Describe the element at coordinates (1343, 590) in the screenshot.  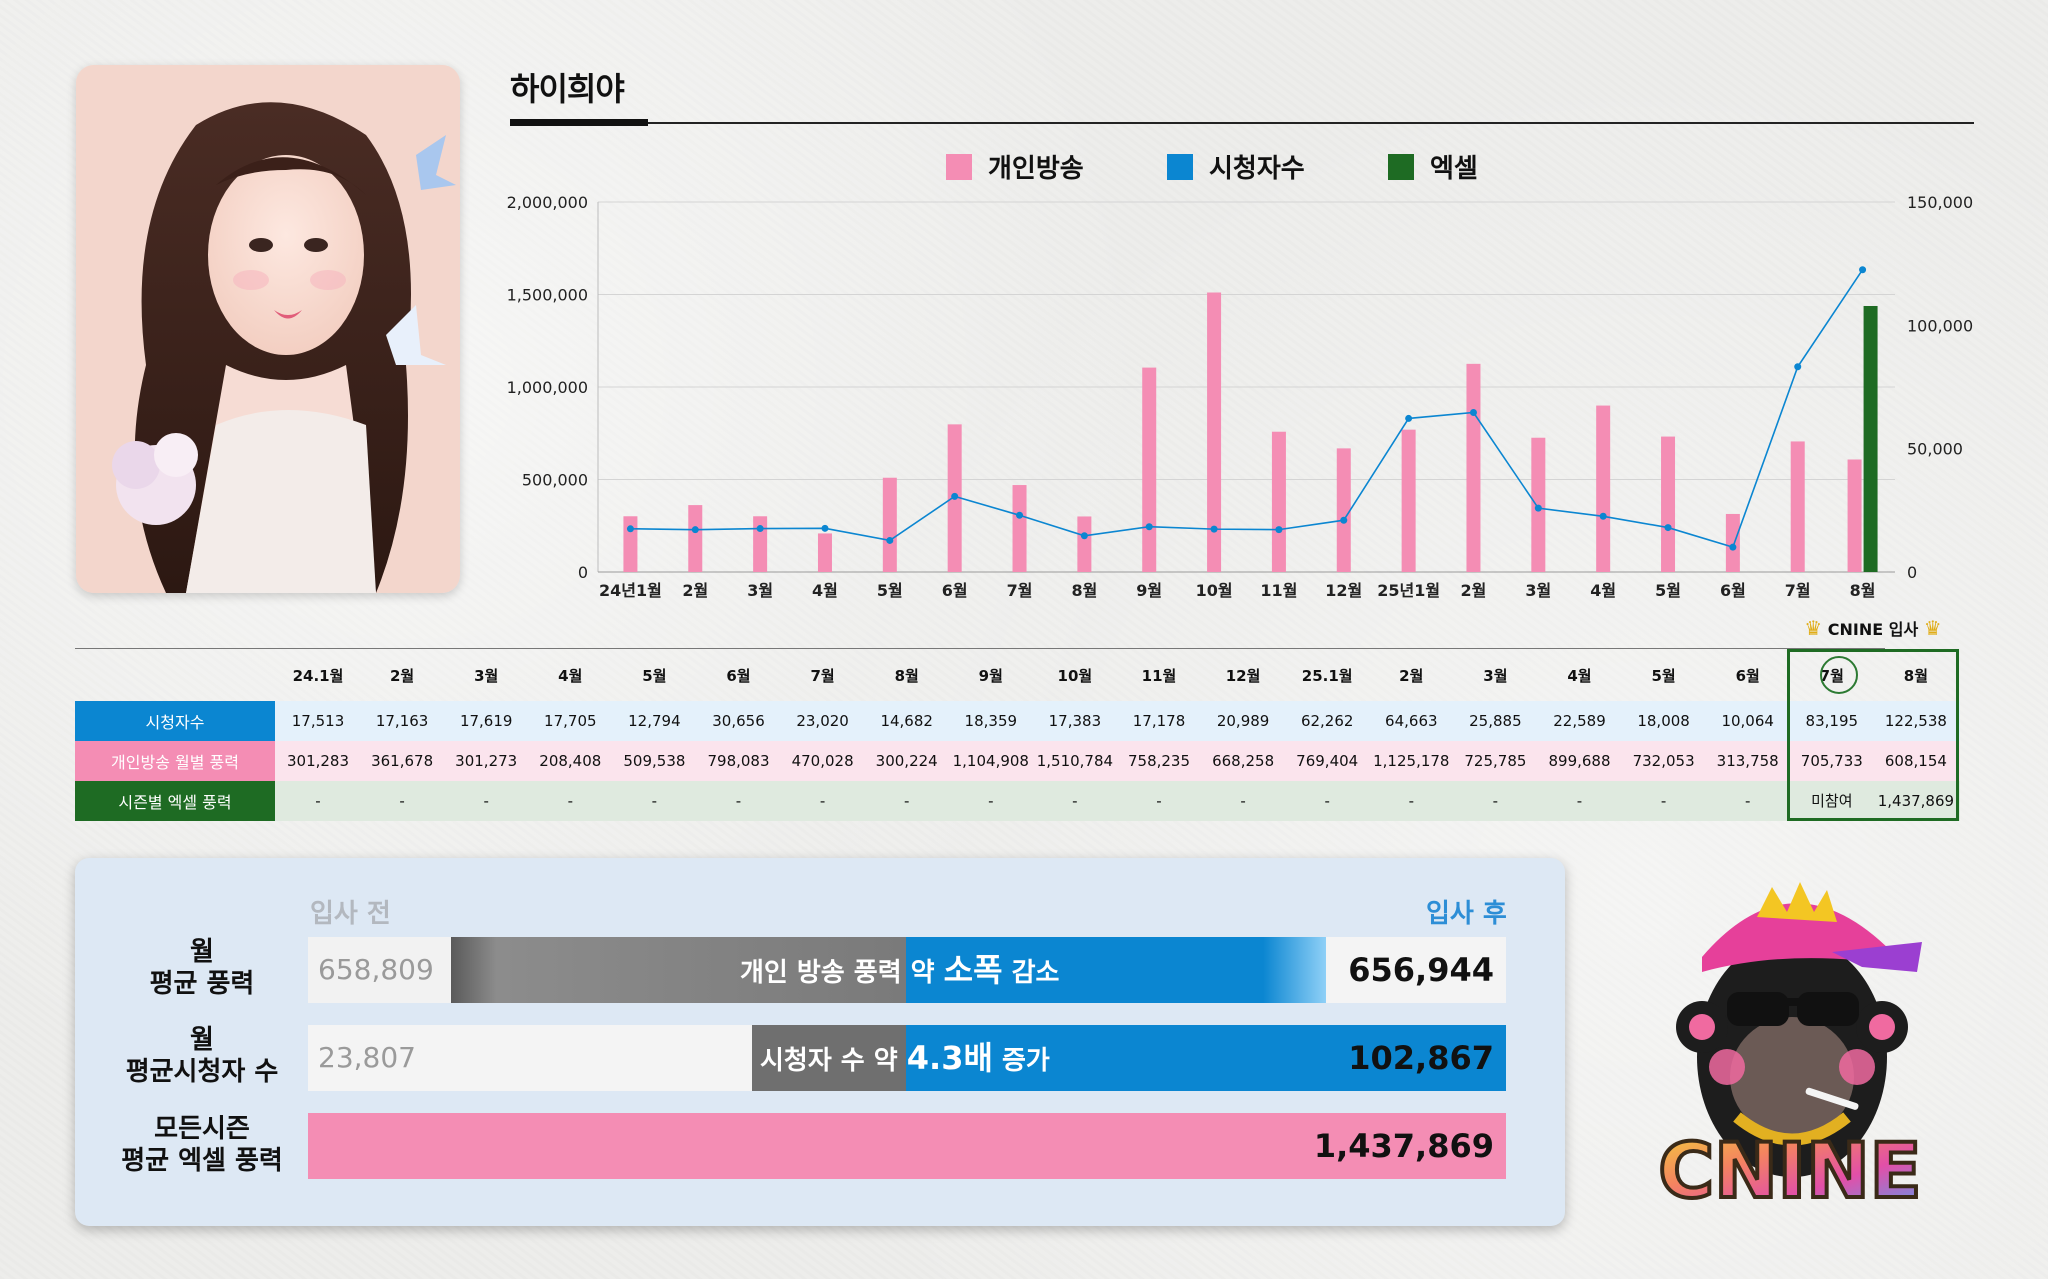
I see `x-tick-label: 12월` at that location.